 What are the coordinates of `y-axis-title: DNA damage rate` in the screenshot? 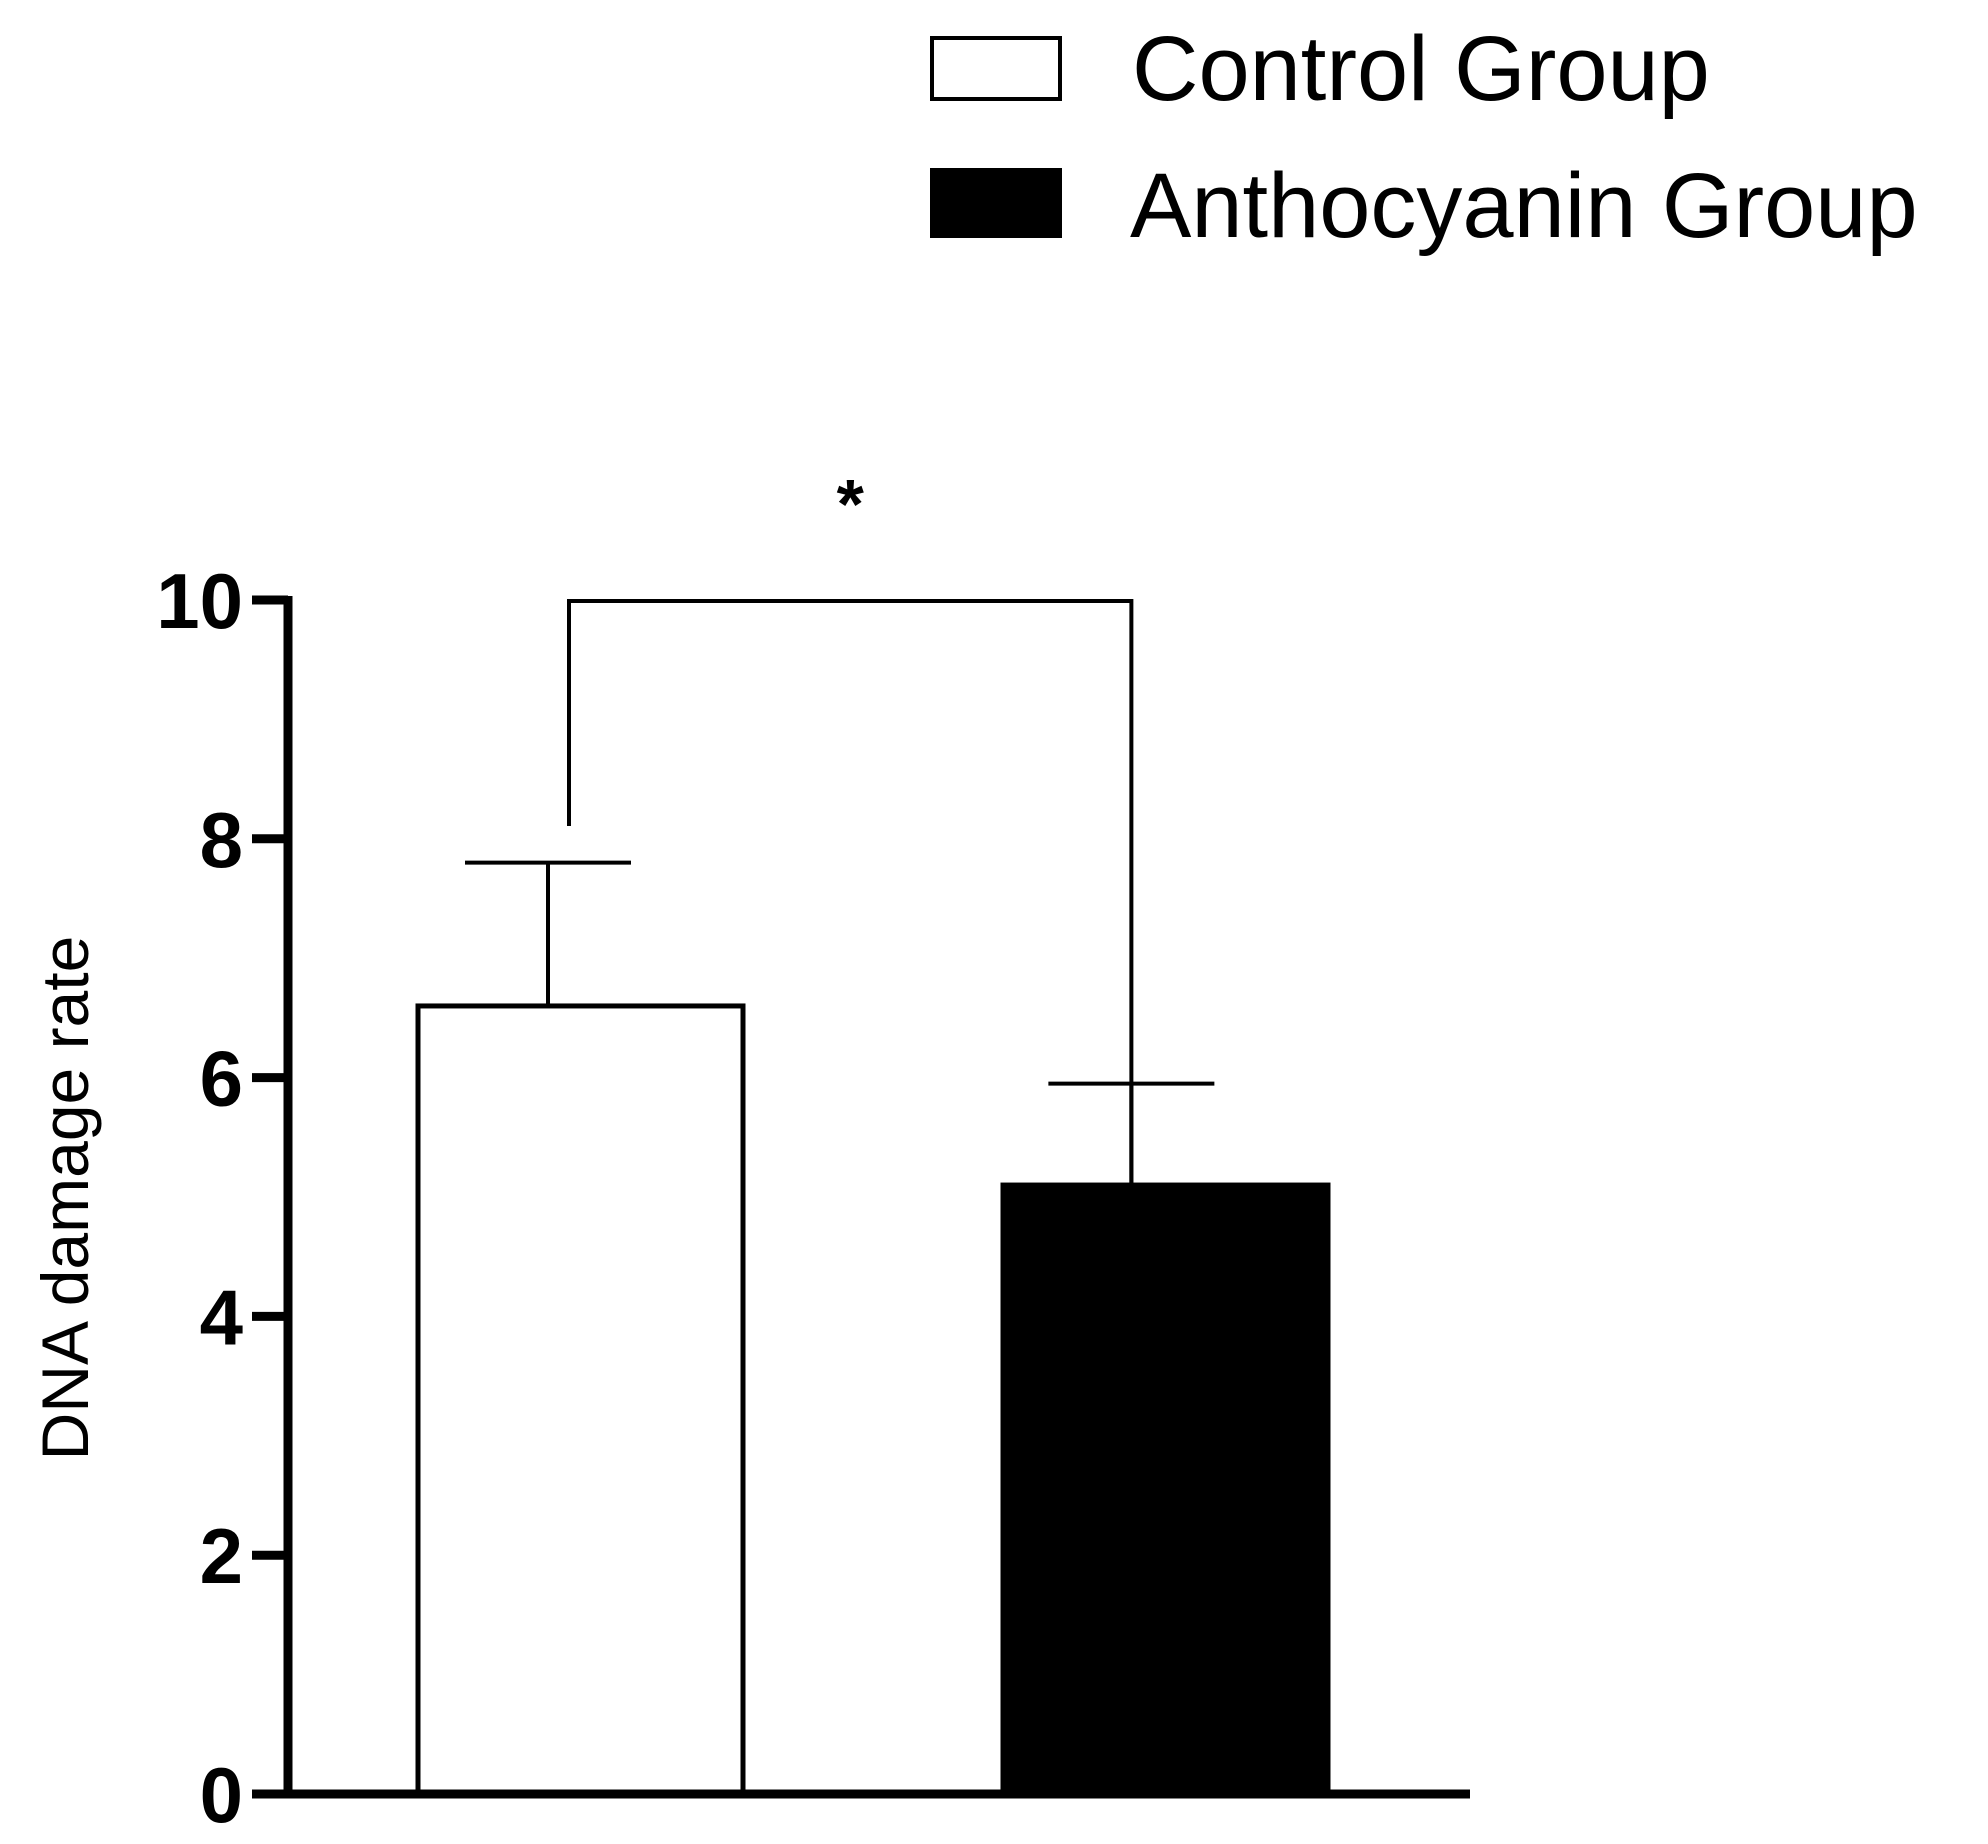 It's located at (65, 1198).